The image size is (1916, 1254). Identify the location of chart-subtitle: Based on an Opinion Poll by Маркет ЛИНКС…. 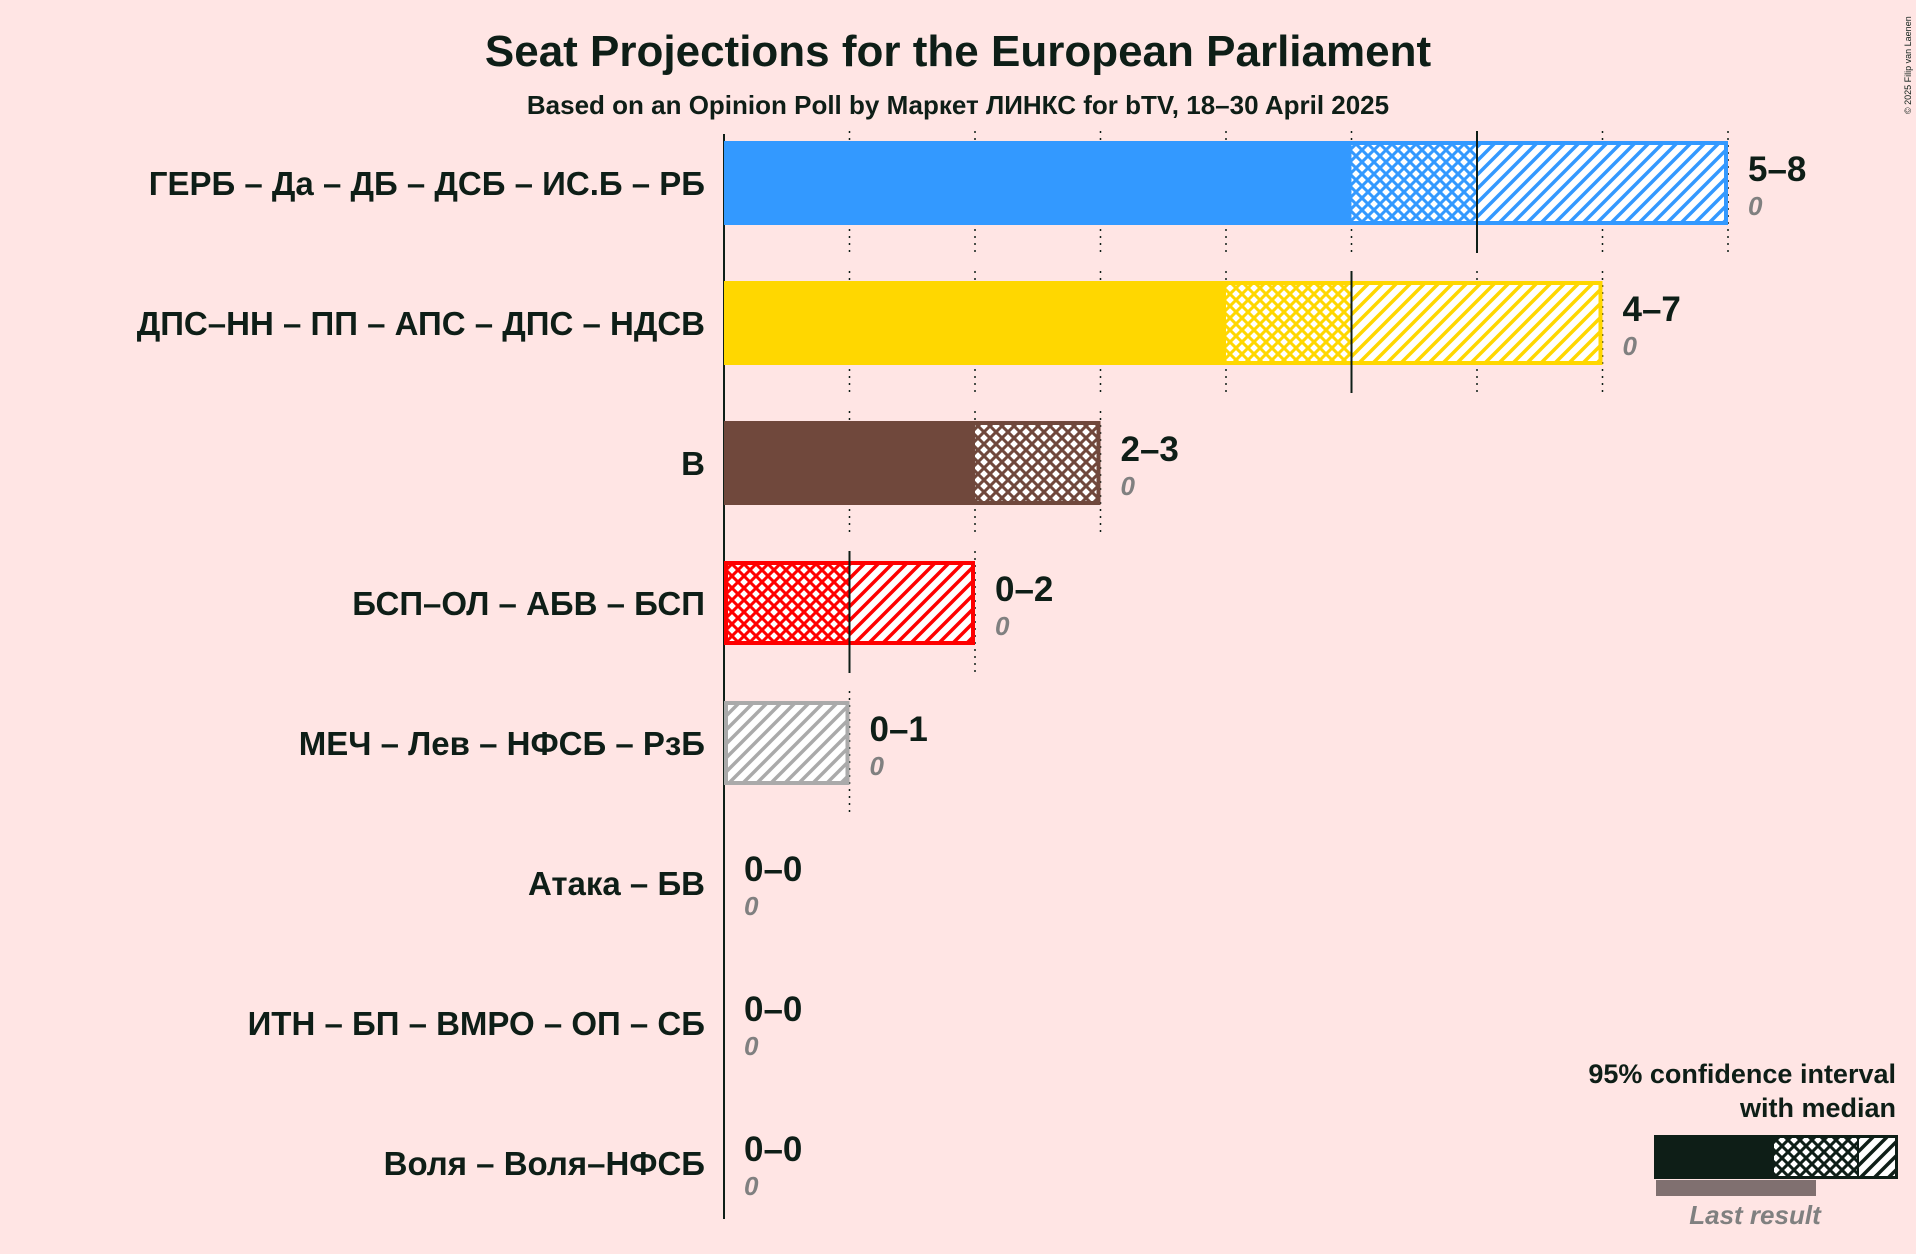
(958, 105).